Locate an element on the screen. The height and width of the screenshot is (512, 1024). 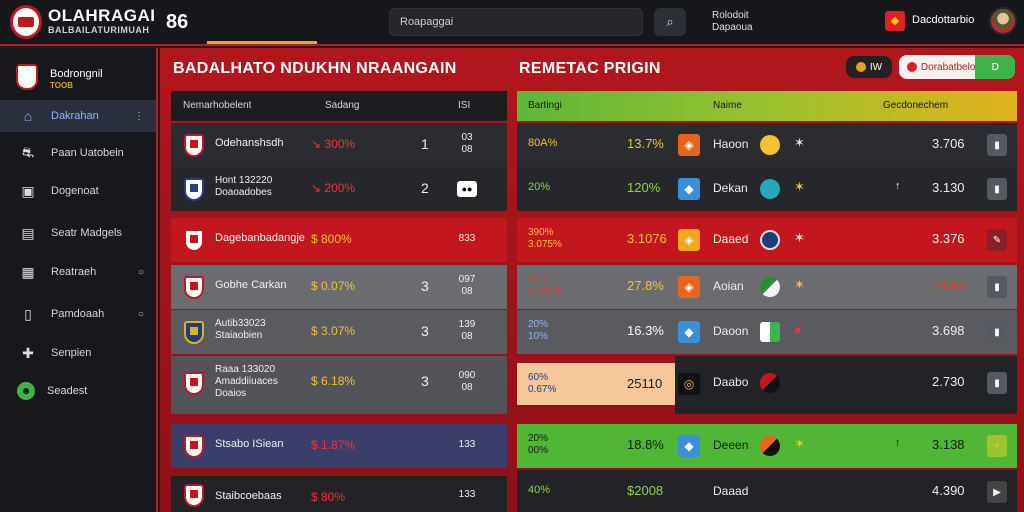
toggle-pill: Dorabatbelo D is located at coordinates (957, 67).